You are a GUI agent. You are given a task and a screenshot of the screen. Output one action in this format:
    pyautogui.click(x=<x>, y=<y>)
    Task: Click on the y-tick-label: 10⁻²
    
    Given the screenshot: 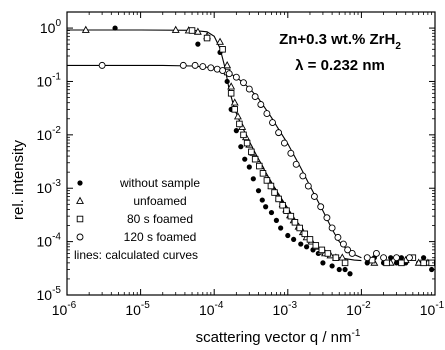 What is the action you would take?
    pyautogui.click(x=49, y=134)
    